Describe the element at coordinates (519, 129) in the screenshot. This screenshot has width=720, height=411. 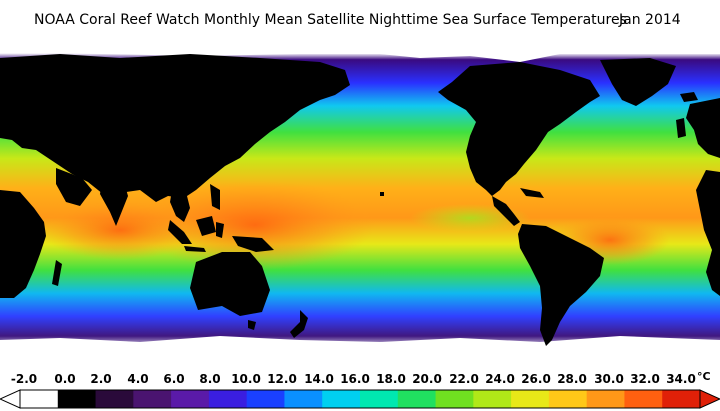
I see `north-america` at that location.